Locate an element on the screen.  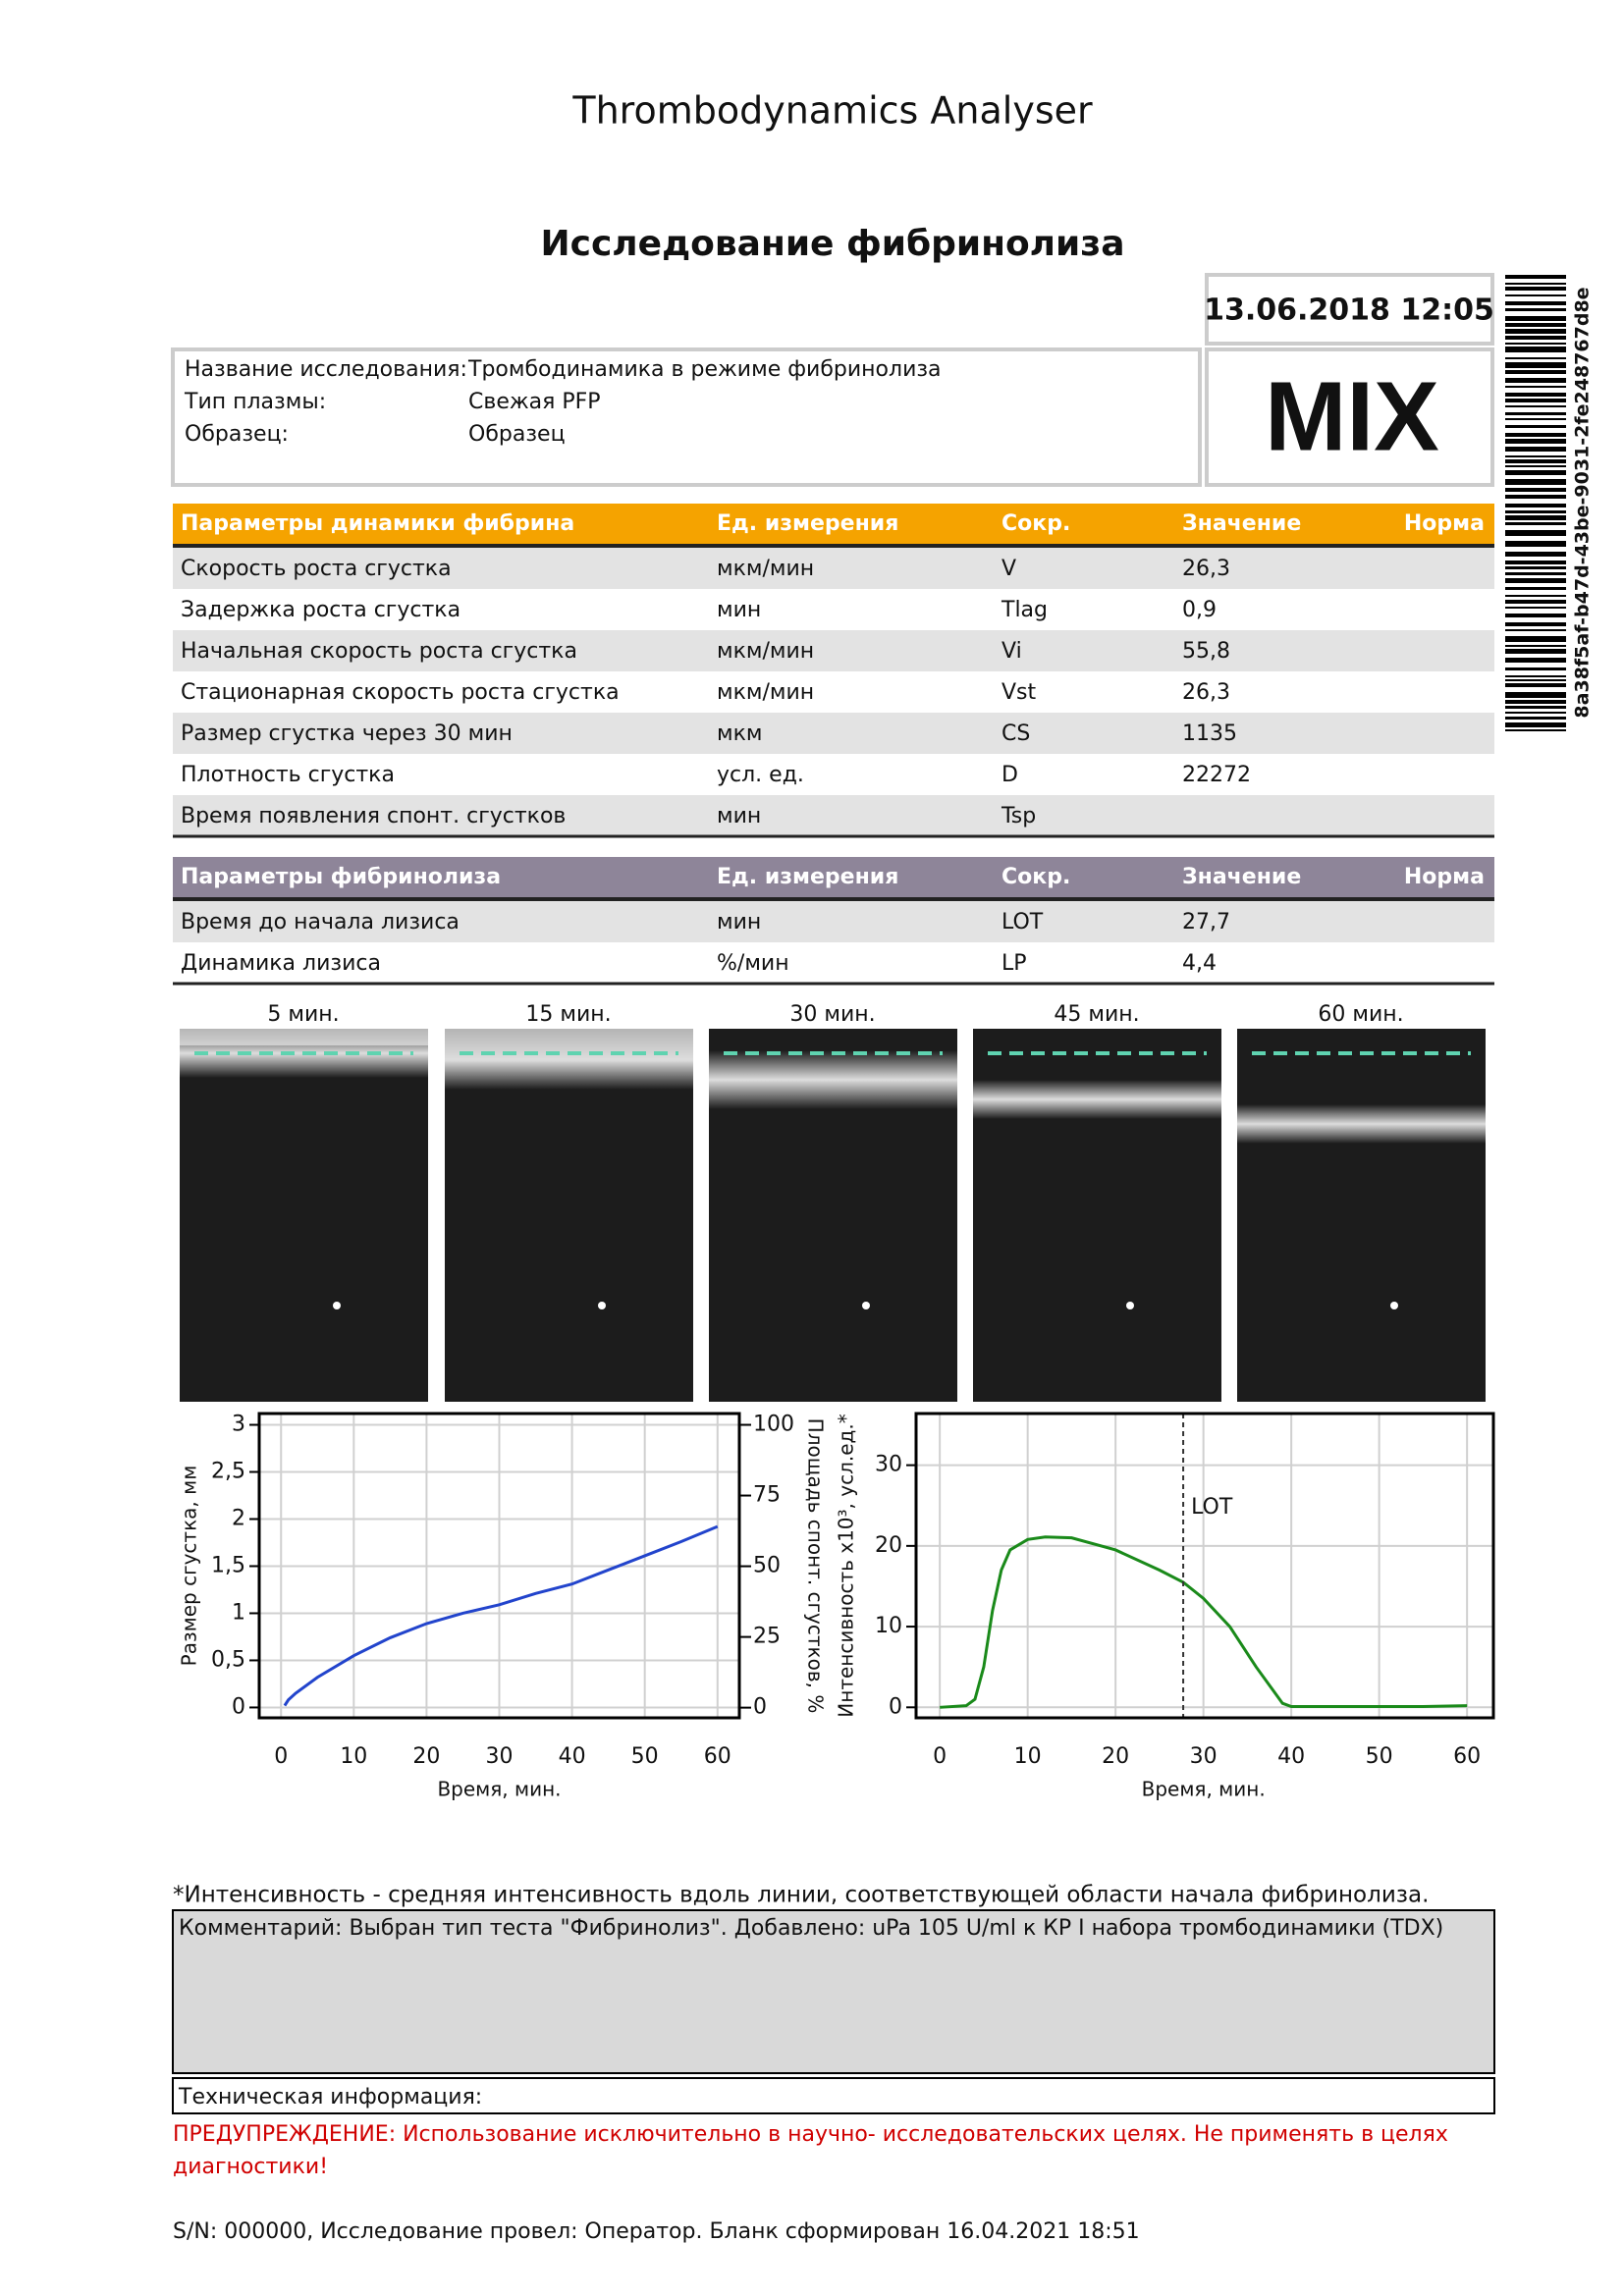
y-tick-label: 0,5 is located at coordinates (228, 1659).